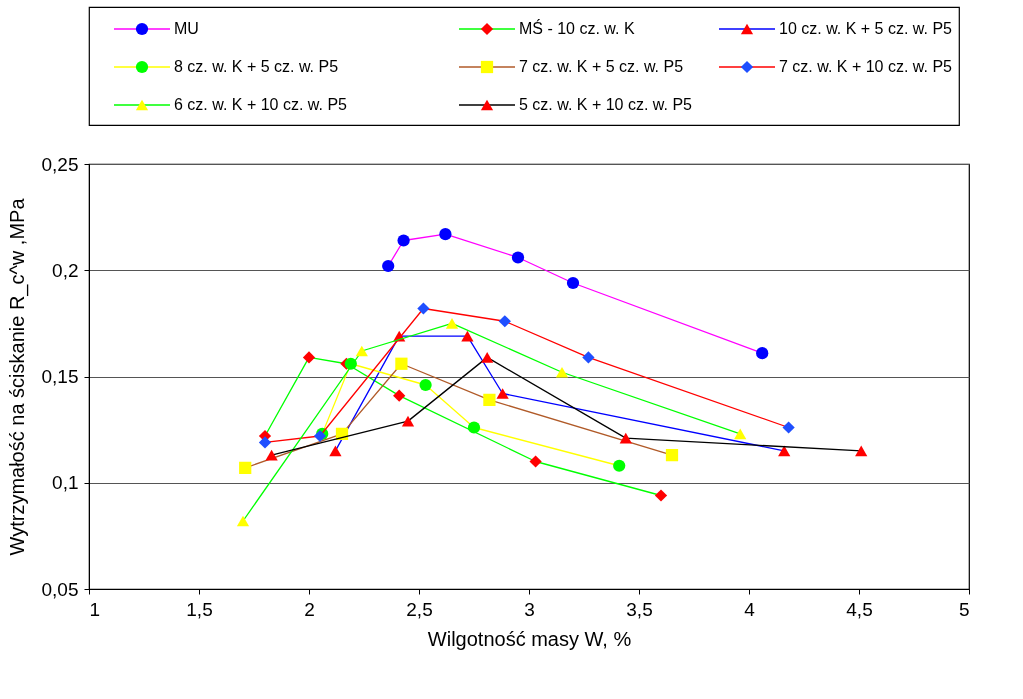 This screenshot has height=699, width=1023. Describe the element at coordinates (17, 376) in the screenshot. I see `y-axis-title: Wytrzymałość na ściskanie R_c^w ,MPa` at that location.